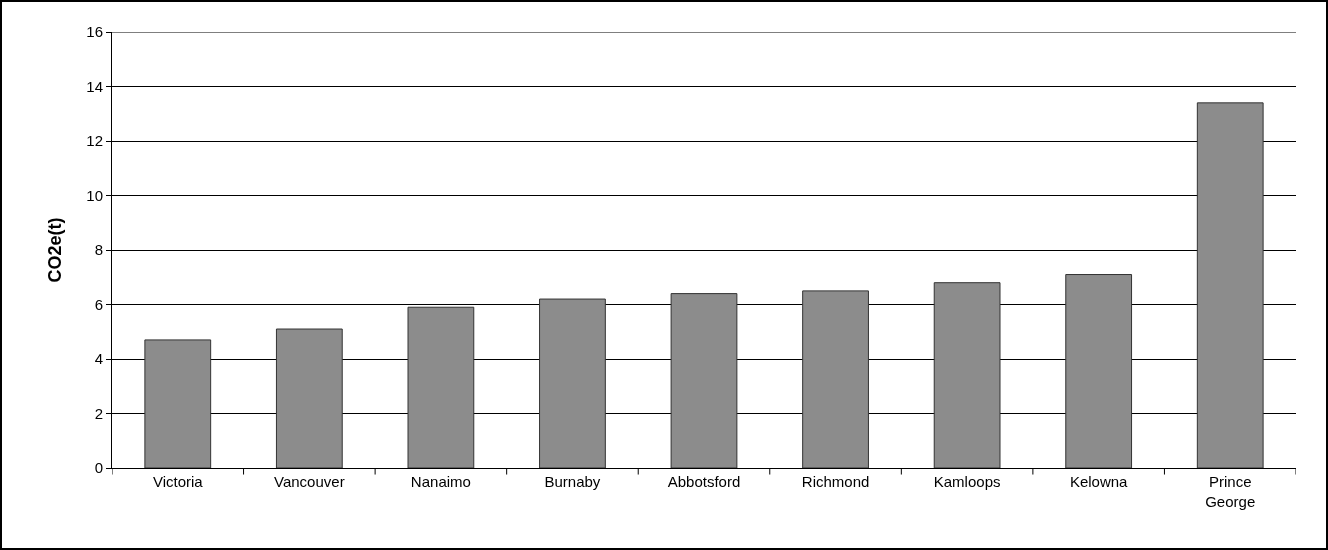 Image resolution: width=1328 pixels, height=550 pixels. Describe the element at coordinates (967, 481) in the screenshot. I see `x-tick-label: Kamloops` at that location.